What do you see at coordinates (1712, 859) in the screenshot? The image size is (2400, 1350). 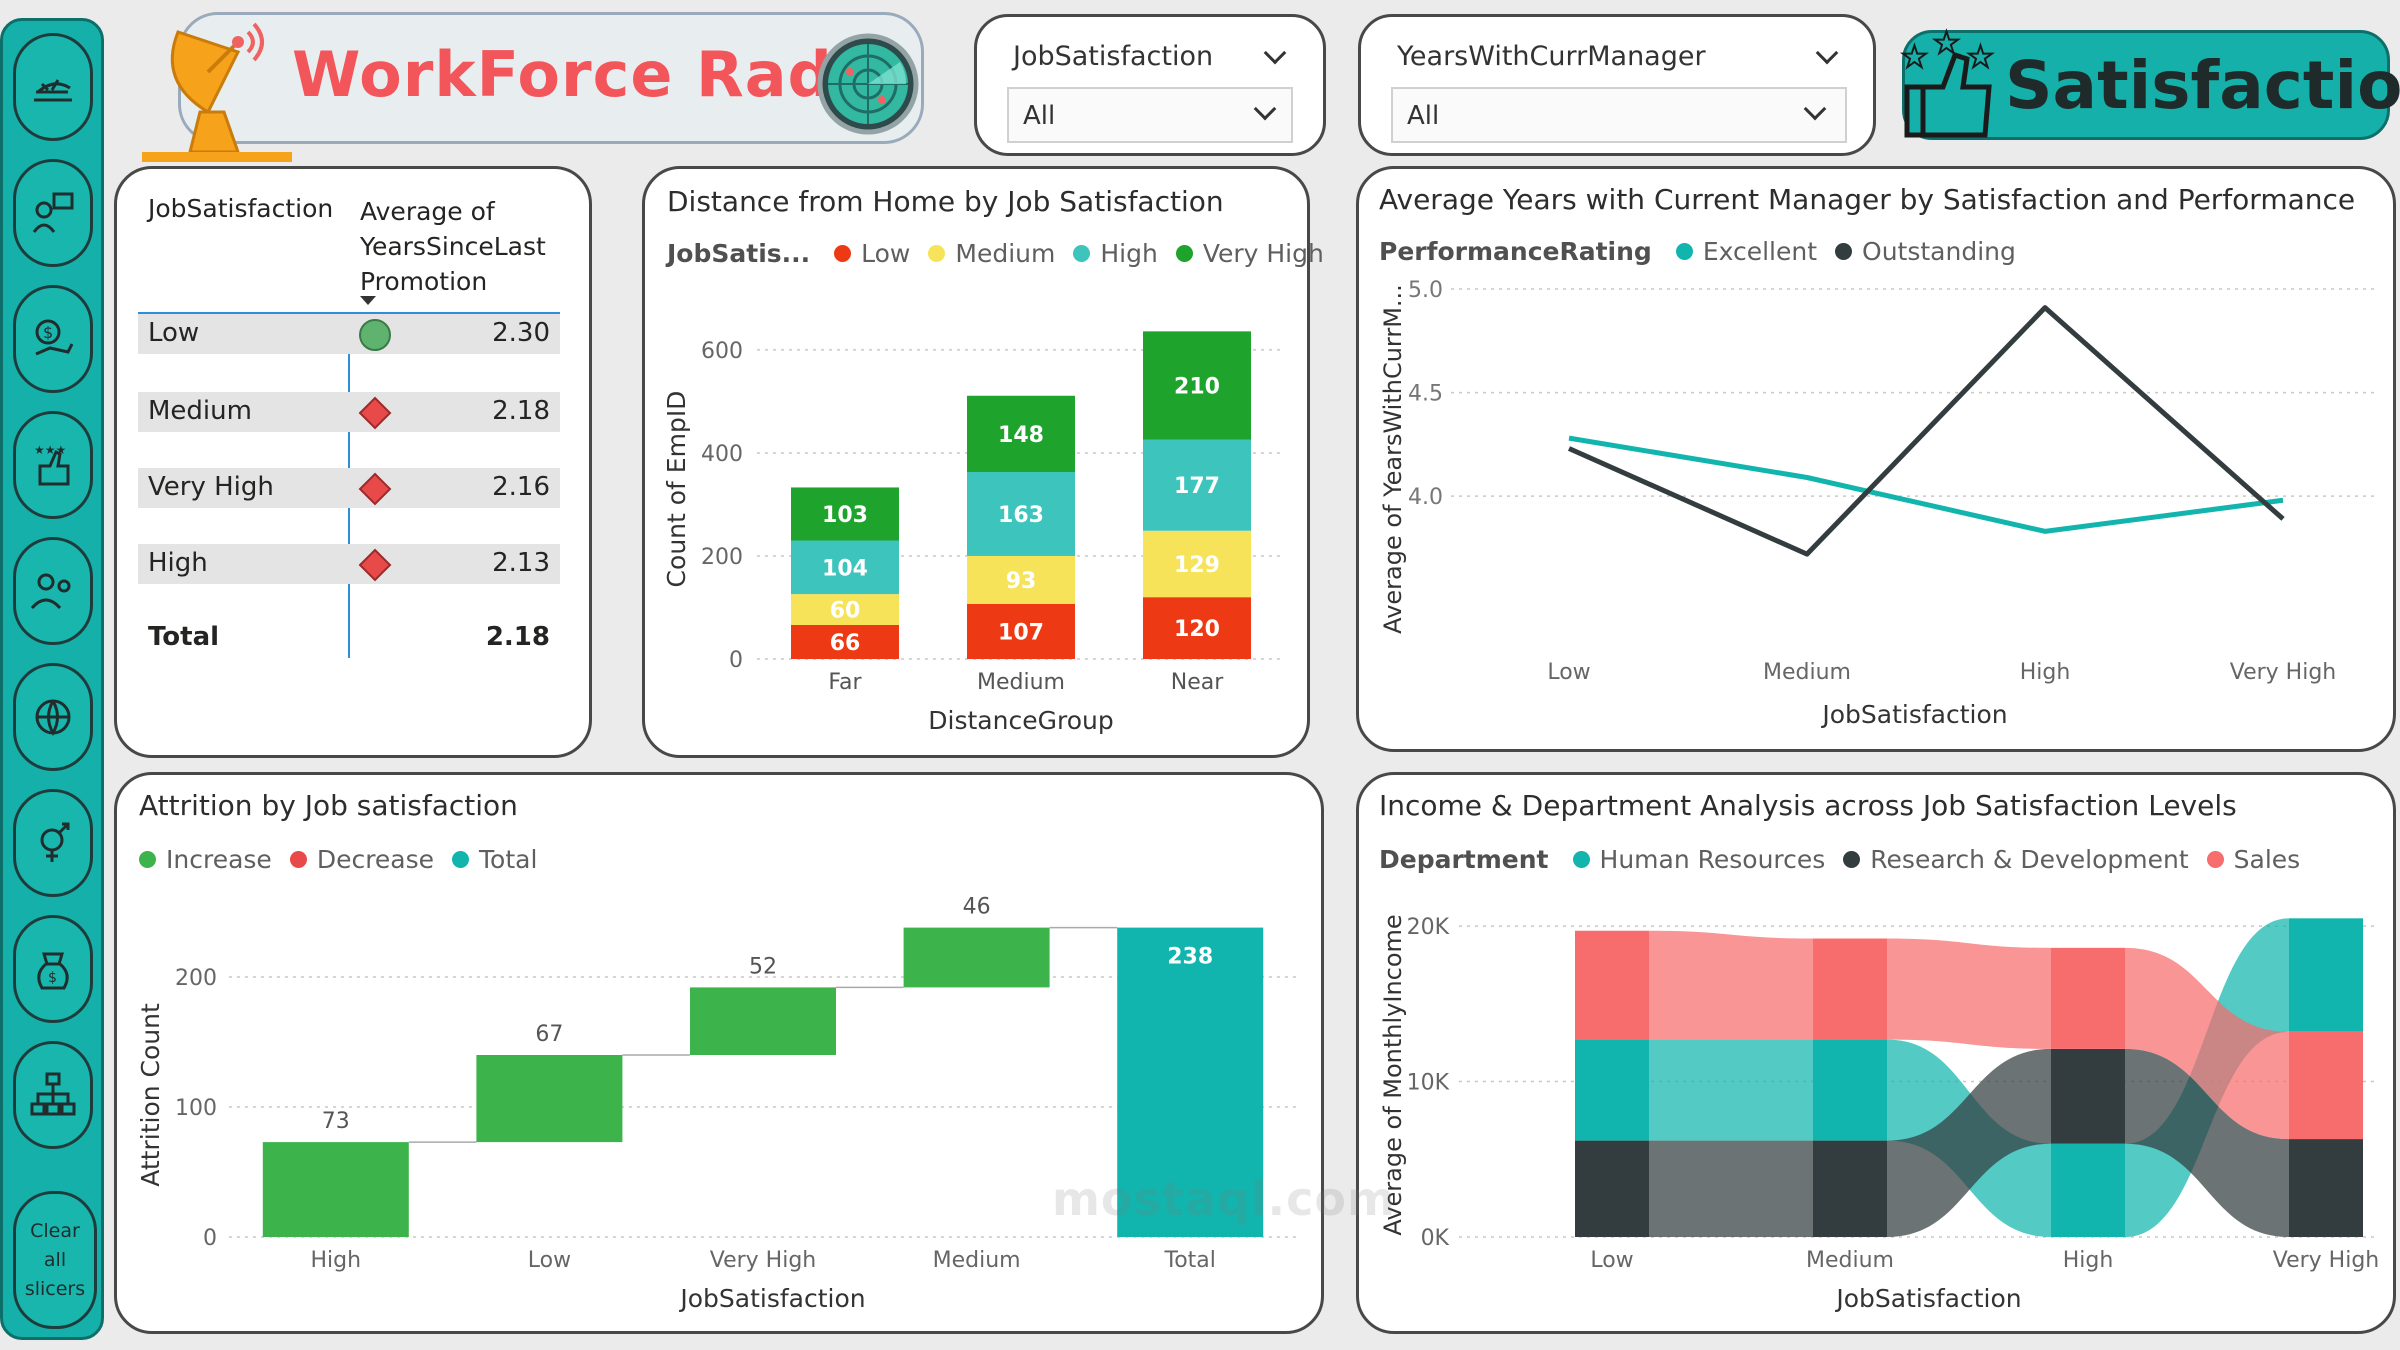 I see `legend-item-hr: Human Resources` at bounding box center [1712, 859].